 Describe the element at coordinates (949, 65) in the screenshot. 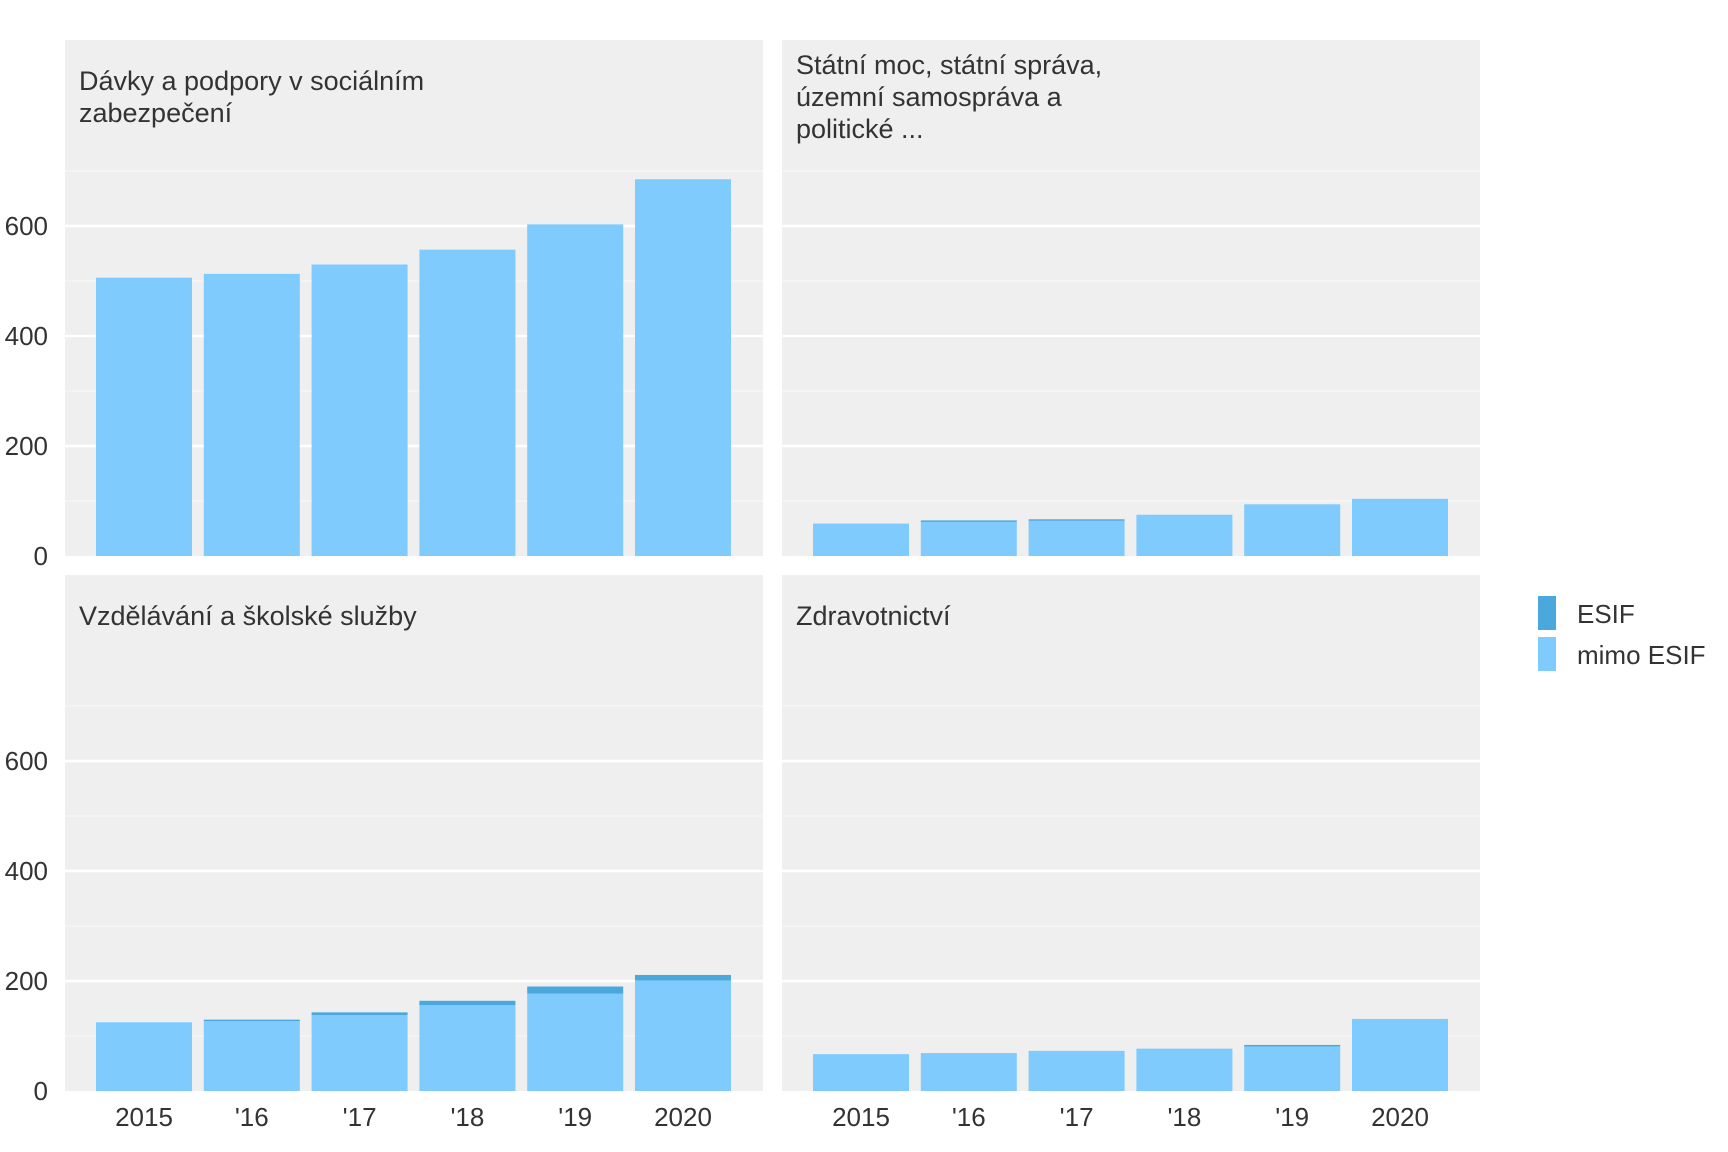

I see `facet-title-line: Státní moc, státní správa,` at that location.